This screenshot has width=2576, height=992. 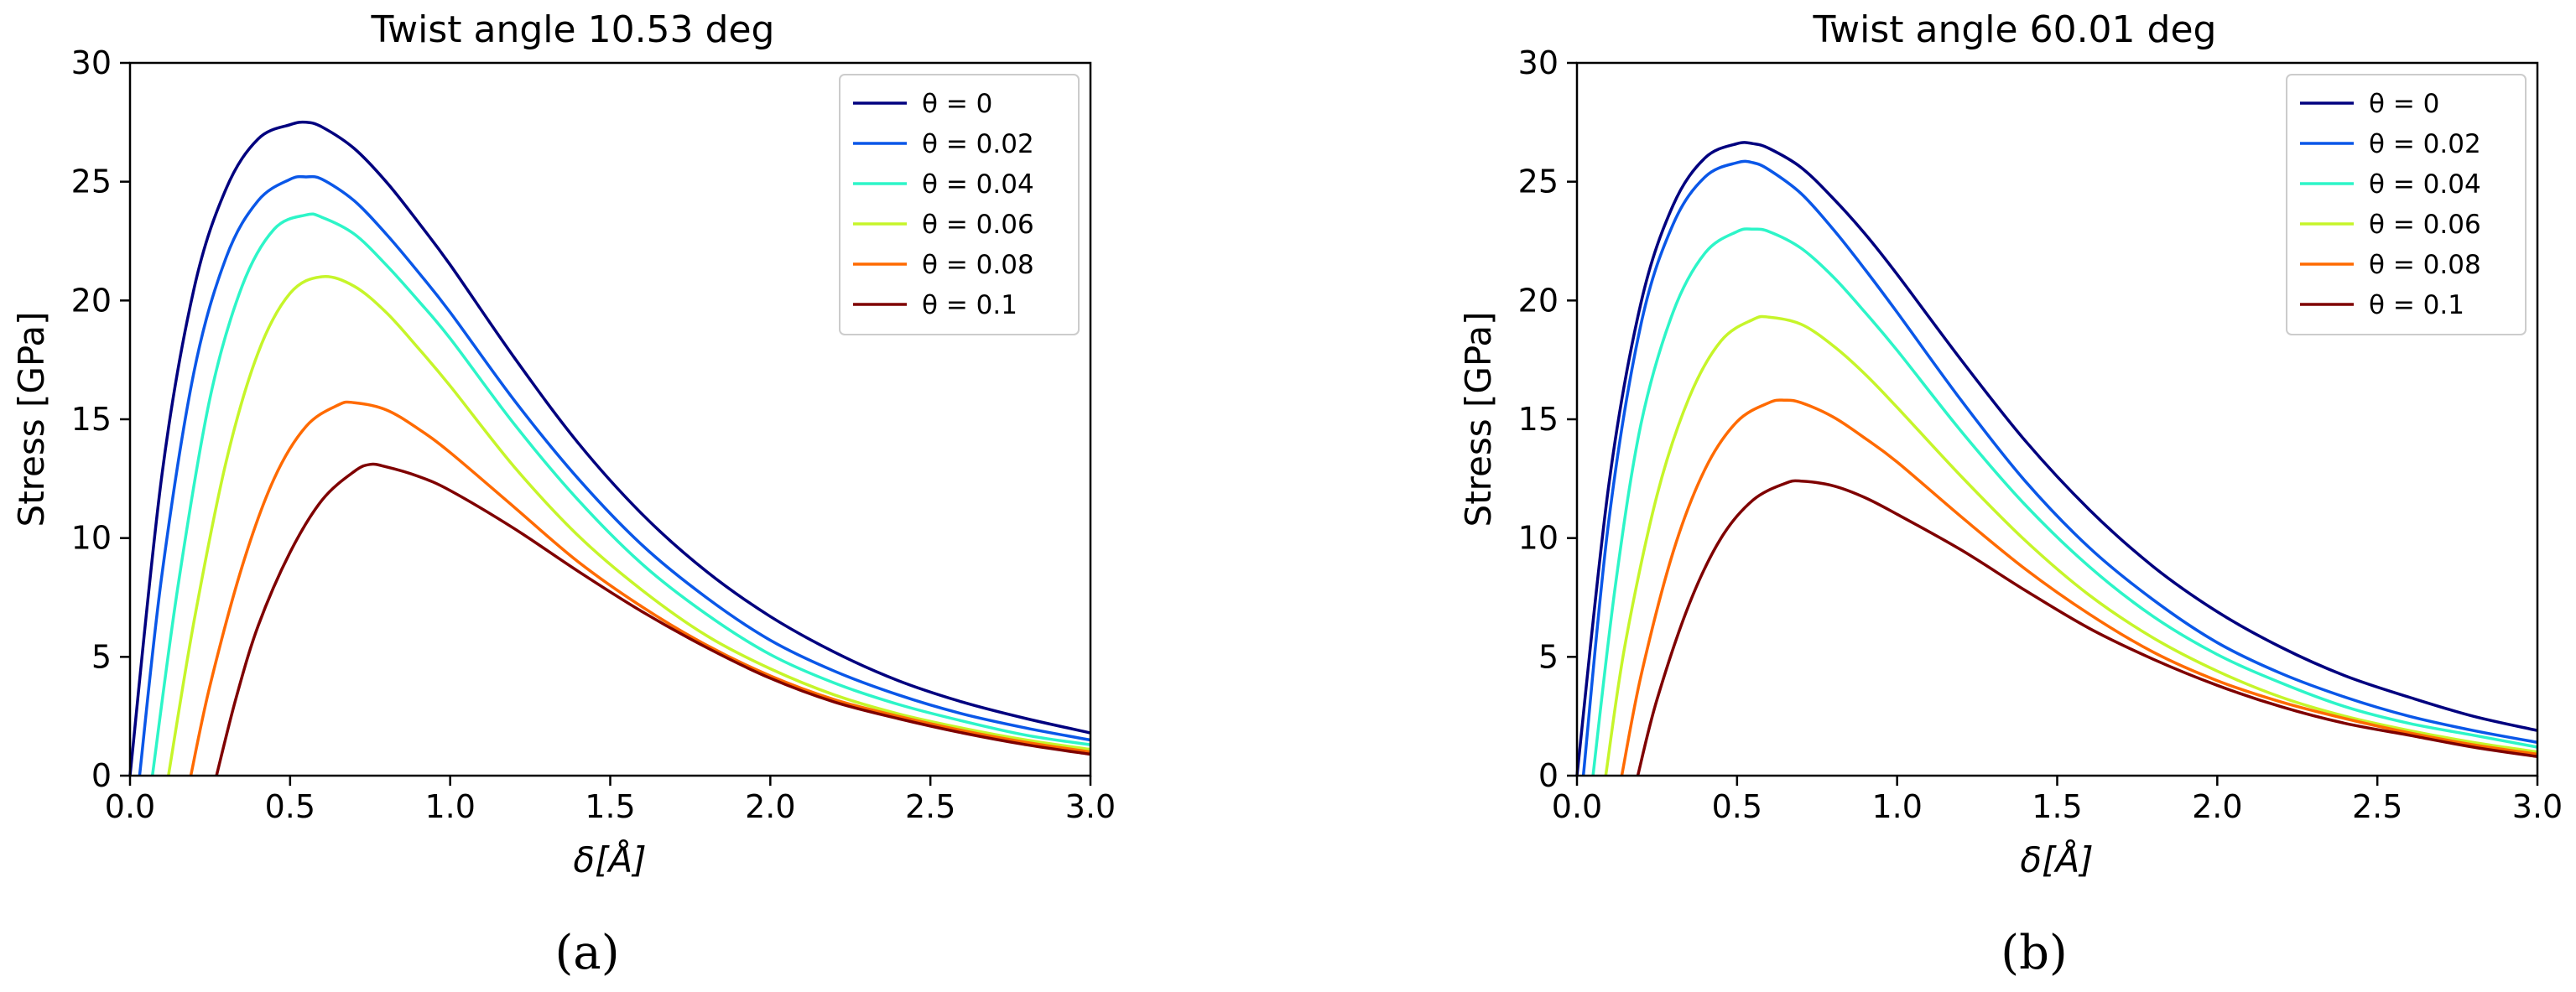 What do you see at coordinates (586, 953) in the screenshot?
I see `panel-label-a: (a)` at bounding box center [586, 953].